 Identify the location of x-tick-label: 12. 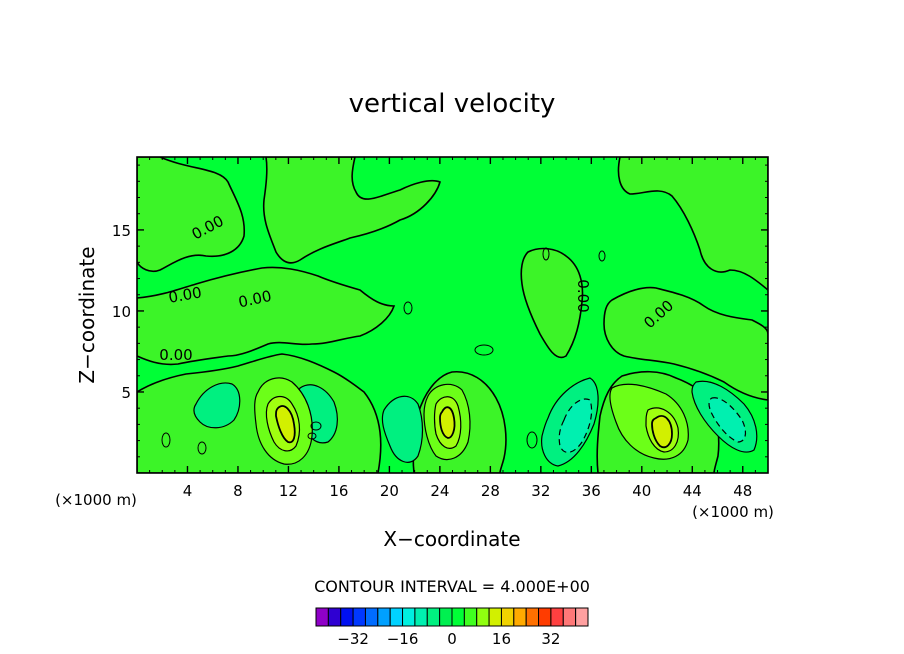
(288, 491).